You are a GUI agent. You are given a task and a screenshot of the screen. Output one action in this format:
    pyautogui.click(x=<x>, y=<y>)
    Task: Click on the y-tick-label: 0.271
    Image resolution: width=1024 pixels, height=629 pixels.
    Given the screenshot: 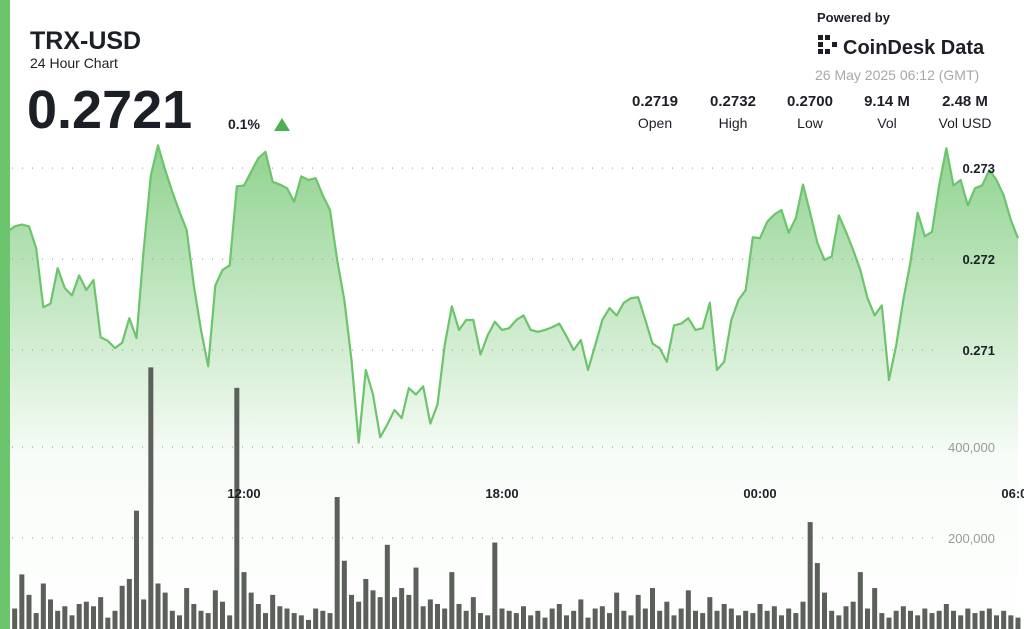 What is the action you would take?
    pyautogui.click(x=978, y=350)
    